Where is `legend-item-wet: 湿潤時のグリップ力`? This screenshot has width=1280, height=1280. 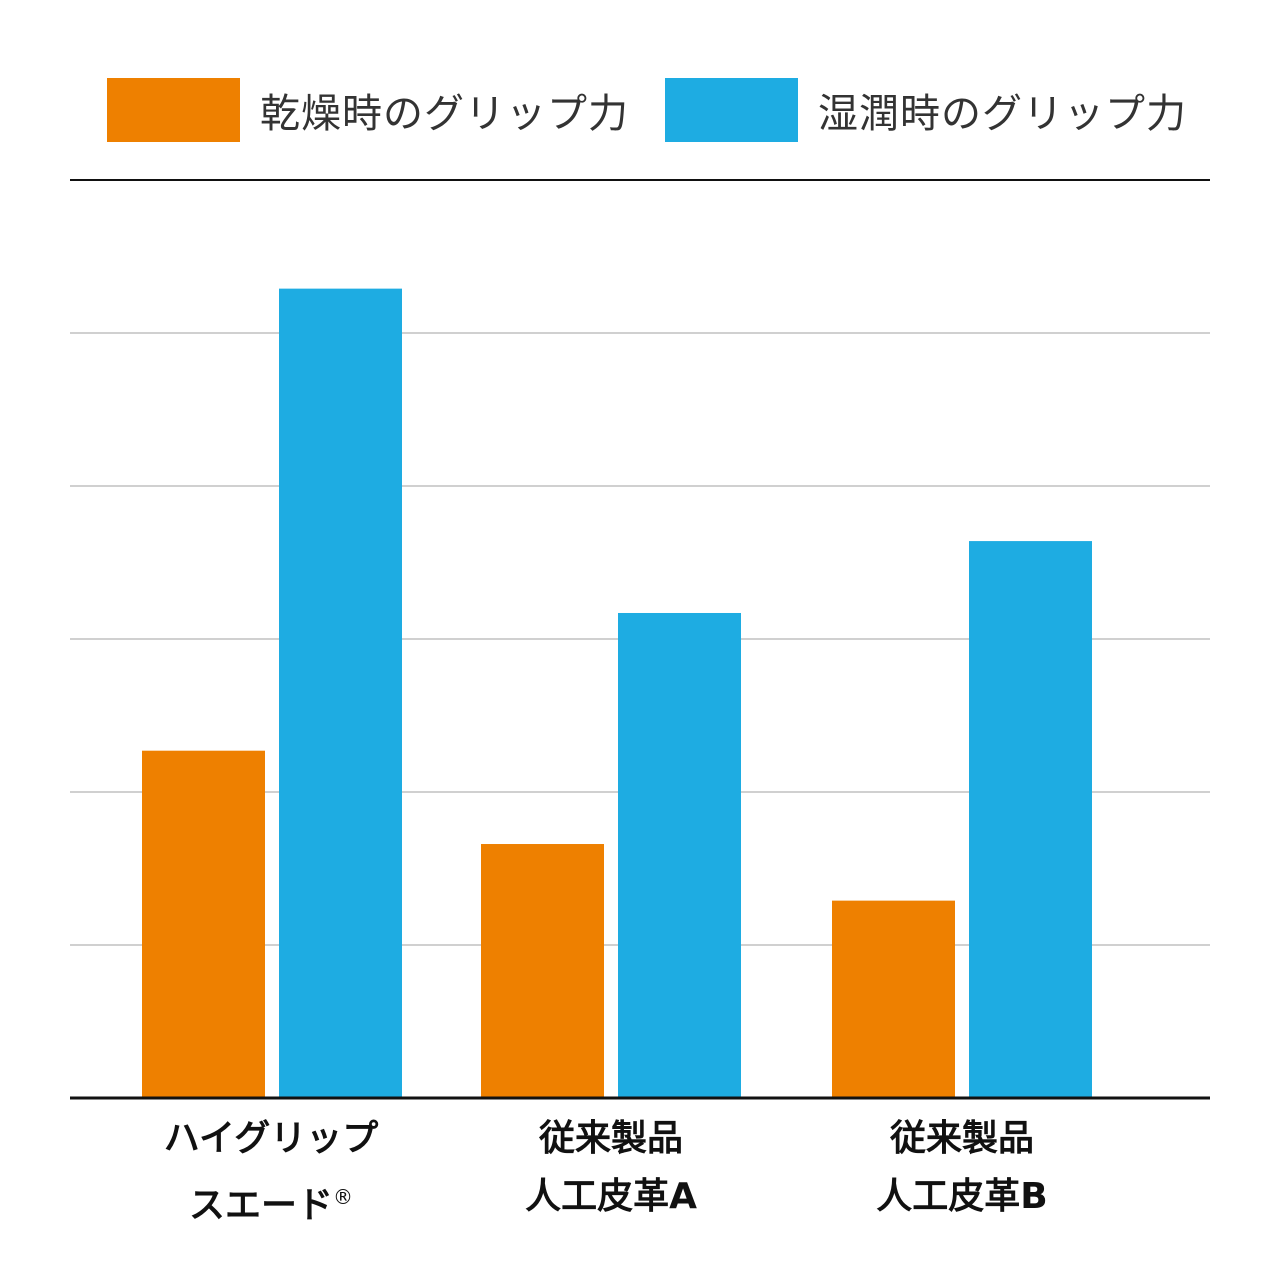
legend-item-wet: 湿潤時のグリップ力 is located at coordinates (926, 110).